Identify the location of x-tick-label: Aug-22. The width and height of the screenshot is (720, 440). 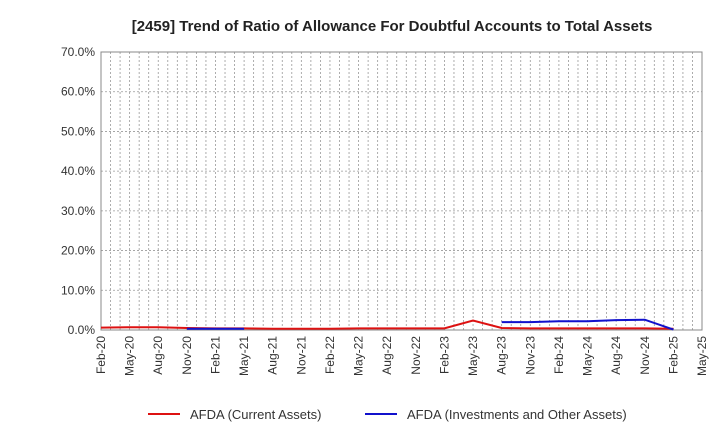
(387, 355).